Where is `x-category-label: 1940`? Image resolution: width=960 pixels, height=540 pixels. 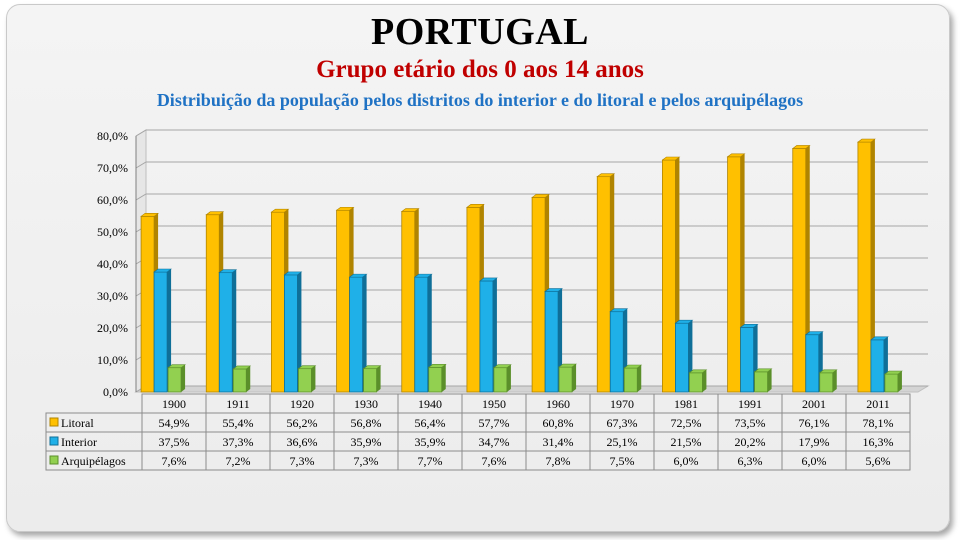 x-category-label: 1940 is located at coordinates (430, 404).